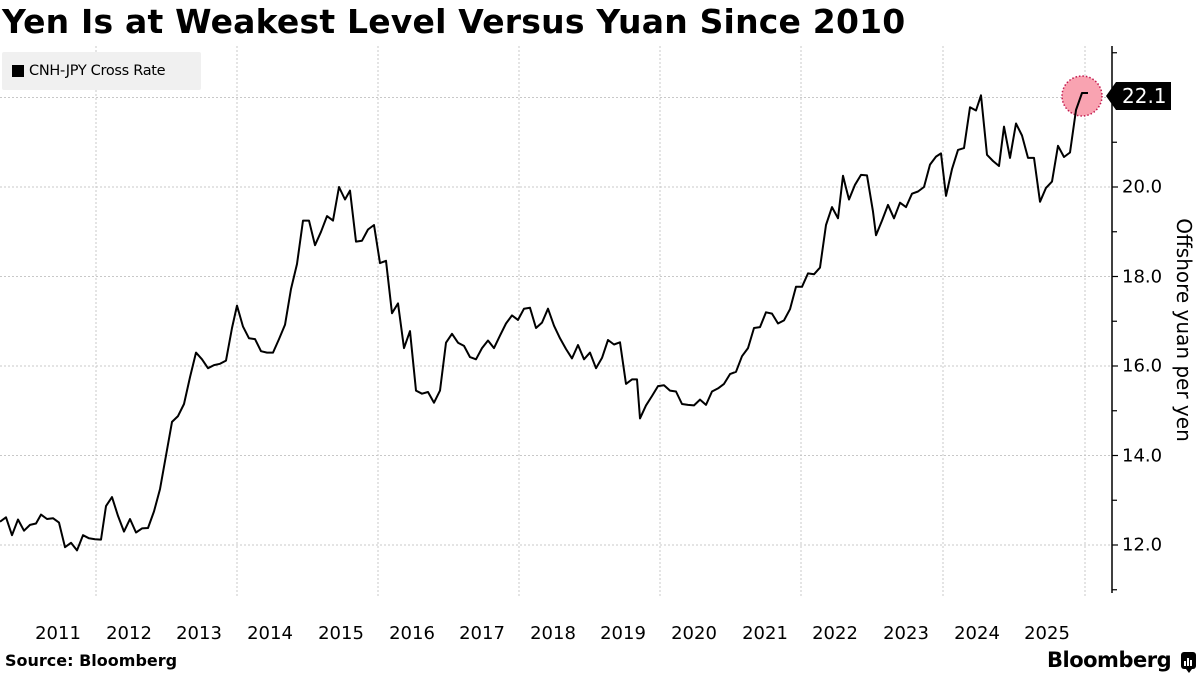  I want to click on x-tick-label: 2024, so click(977, 633).